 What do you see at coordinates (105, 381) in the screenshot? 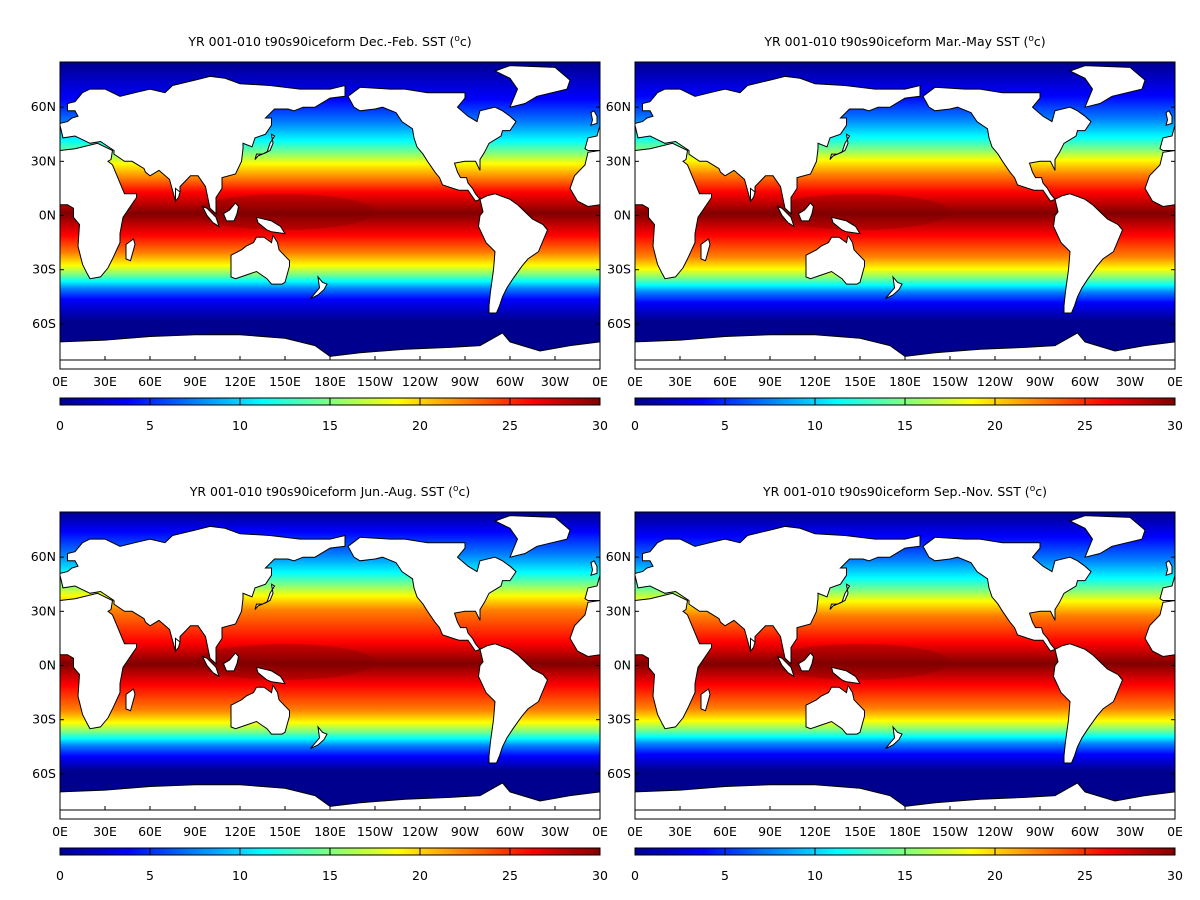
I see `lon-label: 30E` at bounding box center [105, 381].